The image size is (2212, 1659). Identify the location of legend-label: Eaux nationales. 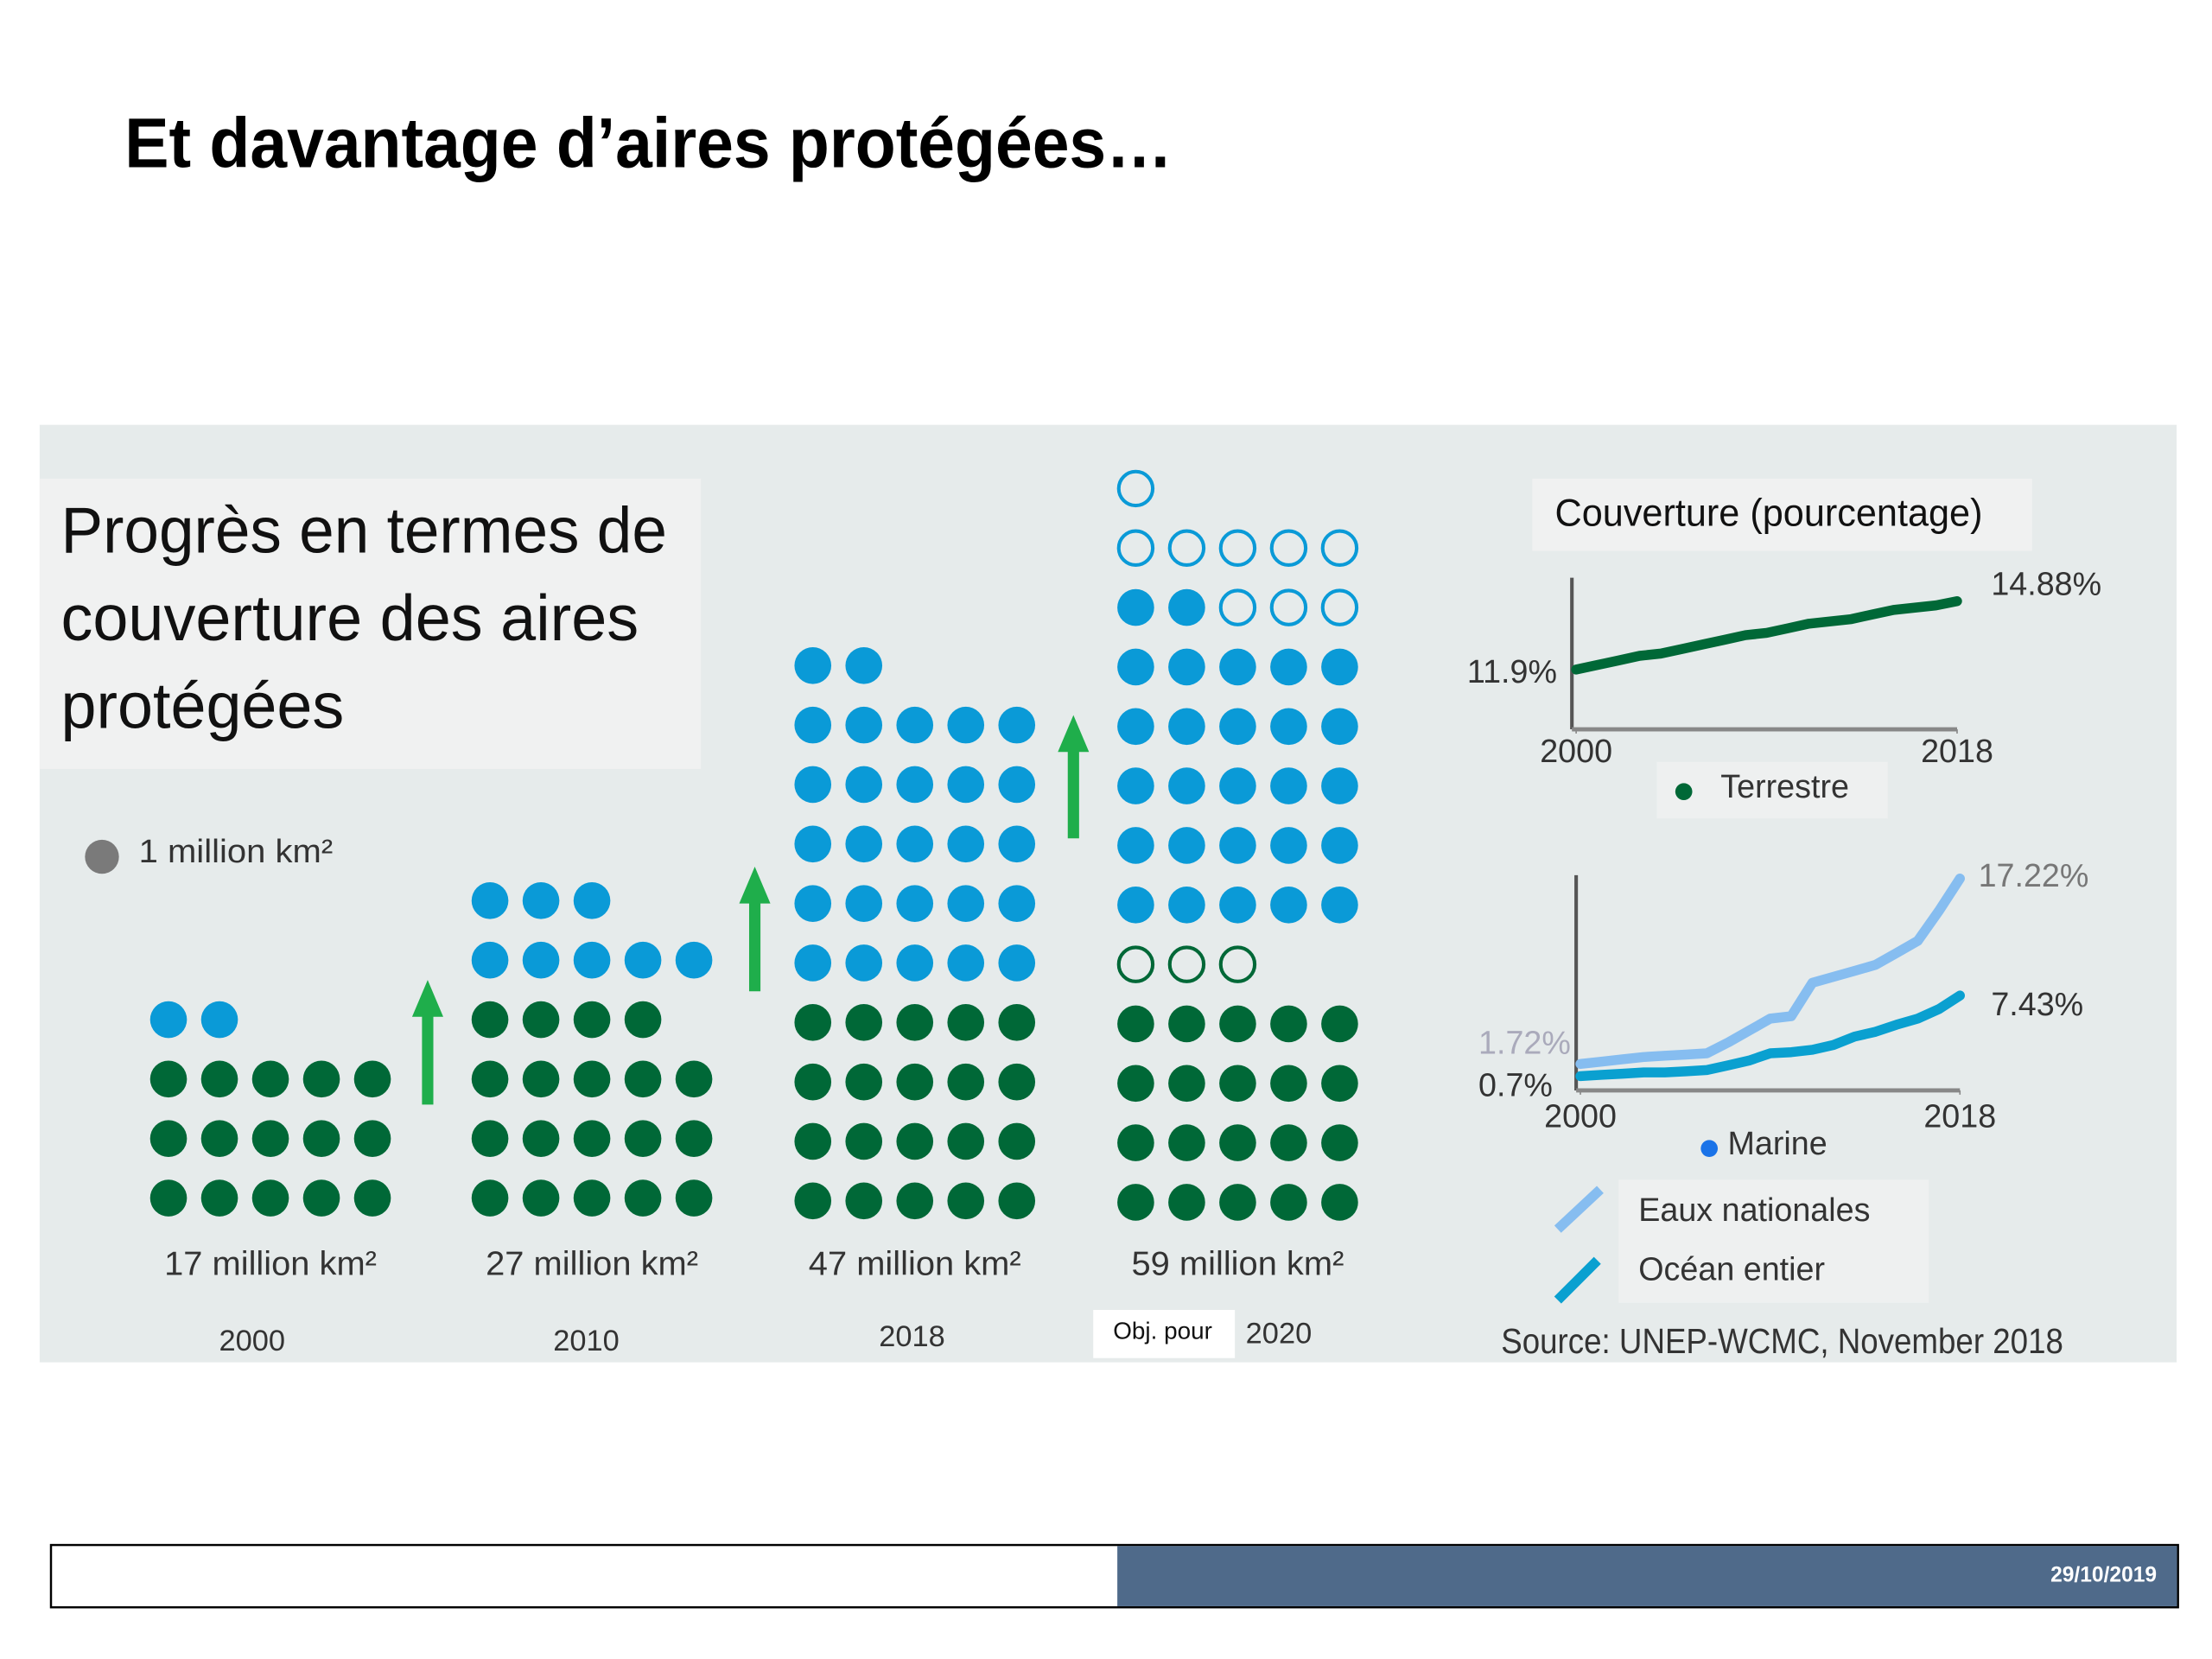
(1754, 1210).